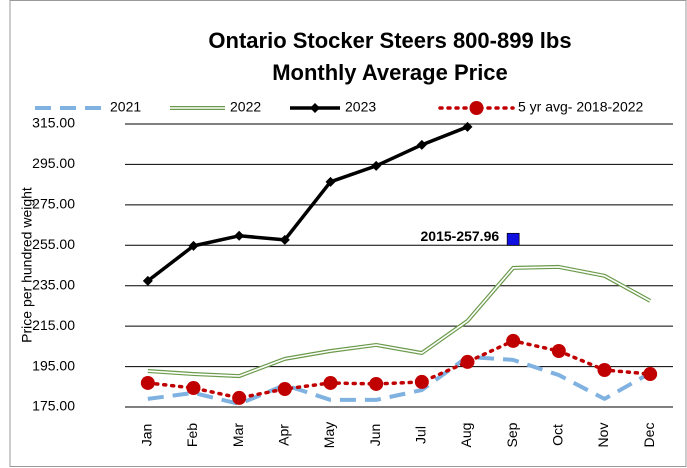 This screenshot has width=687, height=468. Describe the element at coordinates (581, 107) in the screenshot. I see `legend-label: 5 yr avg- 2018-2022` at that location.